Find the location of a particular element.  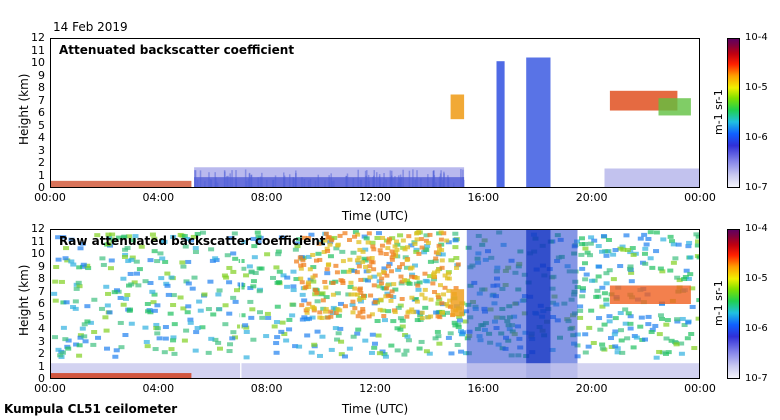

panel-title: Attenuated backscatter coefficient is located at coordinates (177, 50).